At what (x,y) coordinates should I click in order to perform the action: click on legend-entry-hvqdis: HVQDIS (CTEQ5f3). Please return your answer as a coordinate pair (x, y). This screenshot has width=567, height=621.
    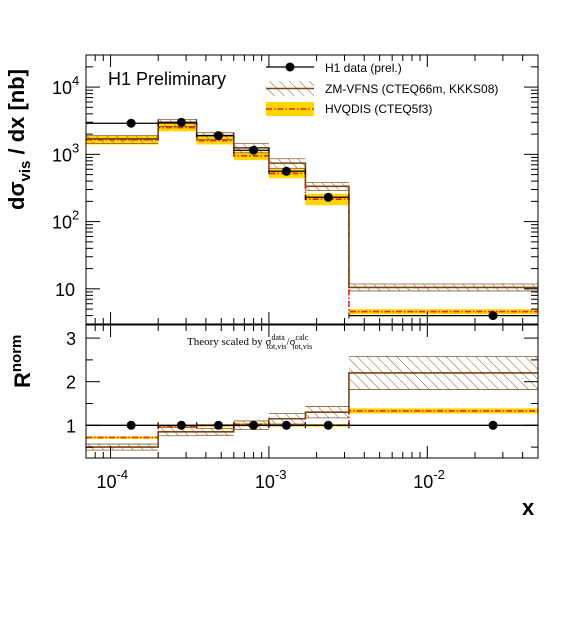
    Looking at the image, I should click on (349, 109).